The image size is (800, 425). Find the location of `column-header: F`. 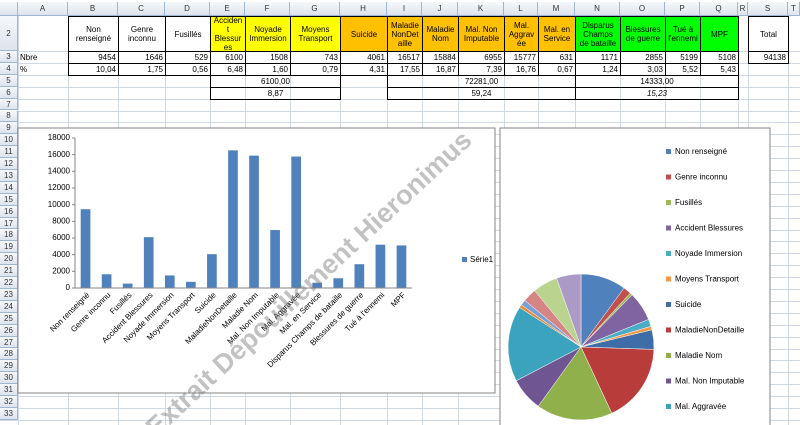

column-header: F is located at coordinates (267, 9).